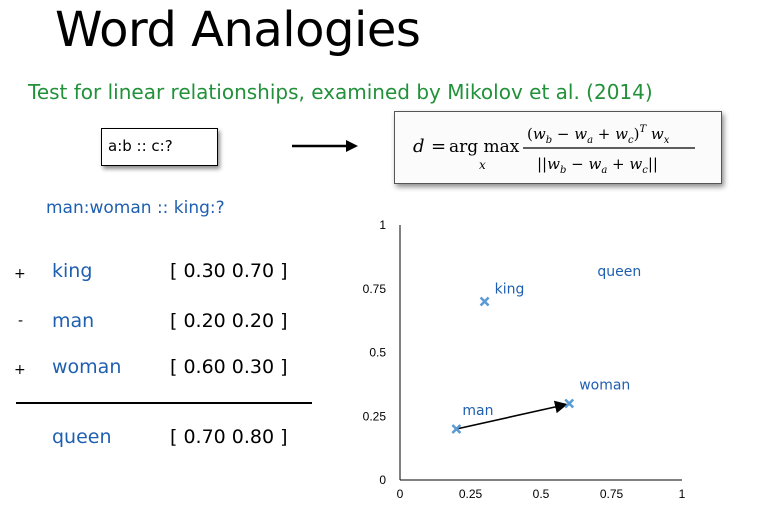 The width and height of the screenshot is (764, 531). I want to click on svg-text: ||wb − wa + wc||, so click(597, 165).